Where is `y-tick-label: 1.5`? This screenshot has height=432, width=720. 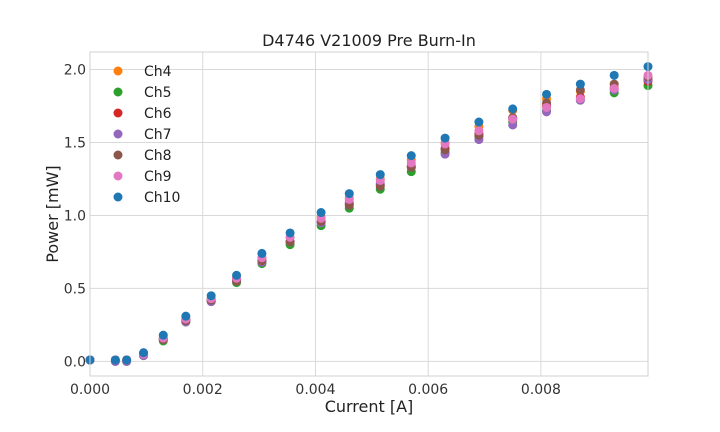 y-tick-label: 1.5 is located at coordinates (75, 143).